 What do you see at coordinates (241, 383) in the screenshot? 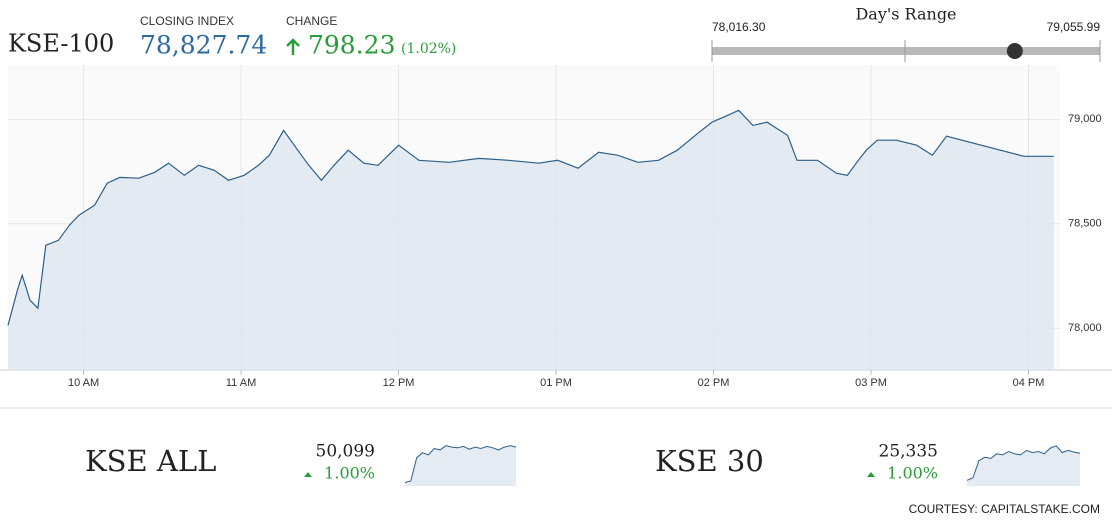
I see `x-tick-label: 11 AM` at bounding box center [241, 383].